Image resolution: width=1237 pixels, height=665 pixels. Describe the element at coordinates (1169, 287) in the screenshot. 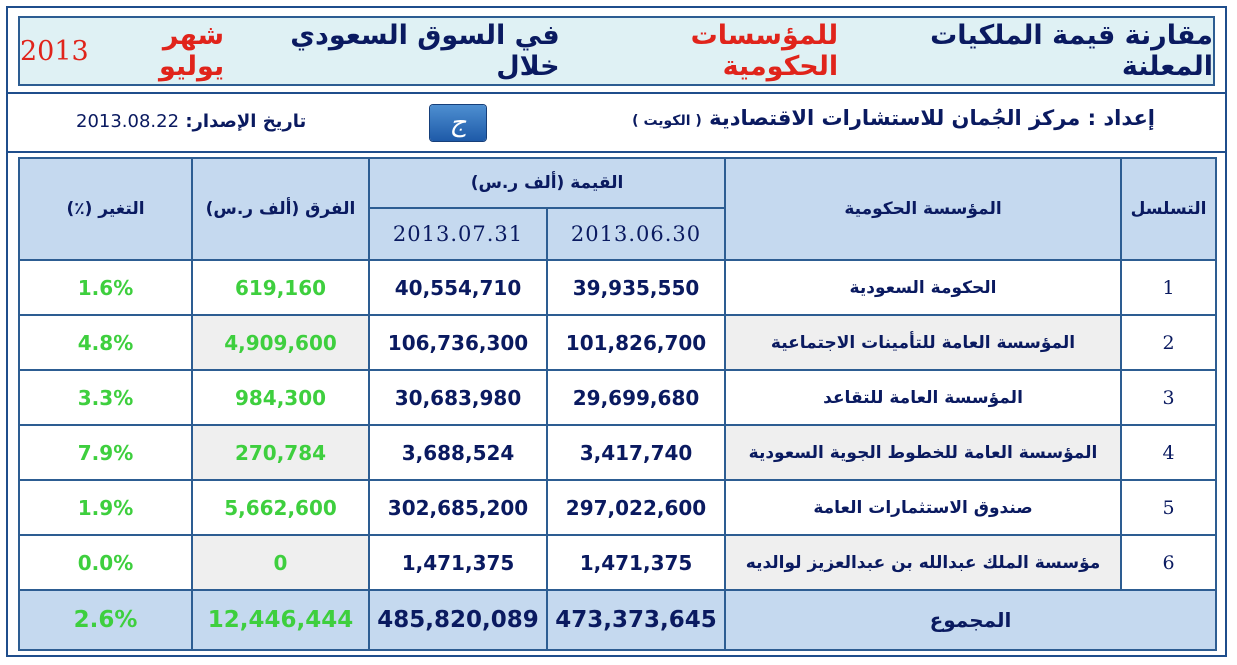

I see `cell-seq: 1` at that location.